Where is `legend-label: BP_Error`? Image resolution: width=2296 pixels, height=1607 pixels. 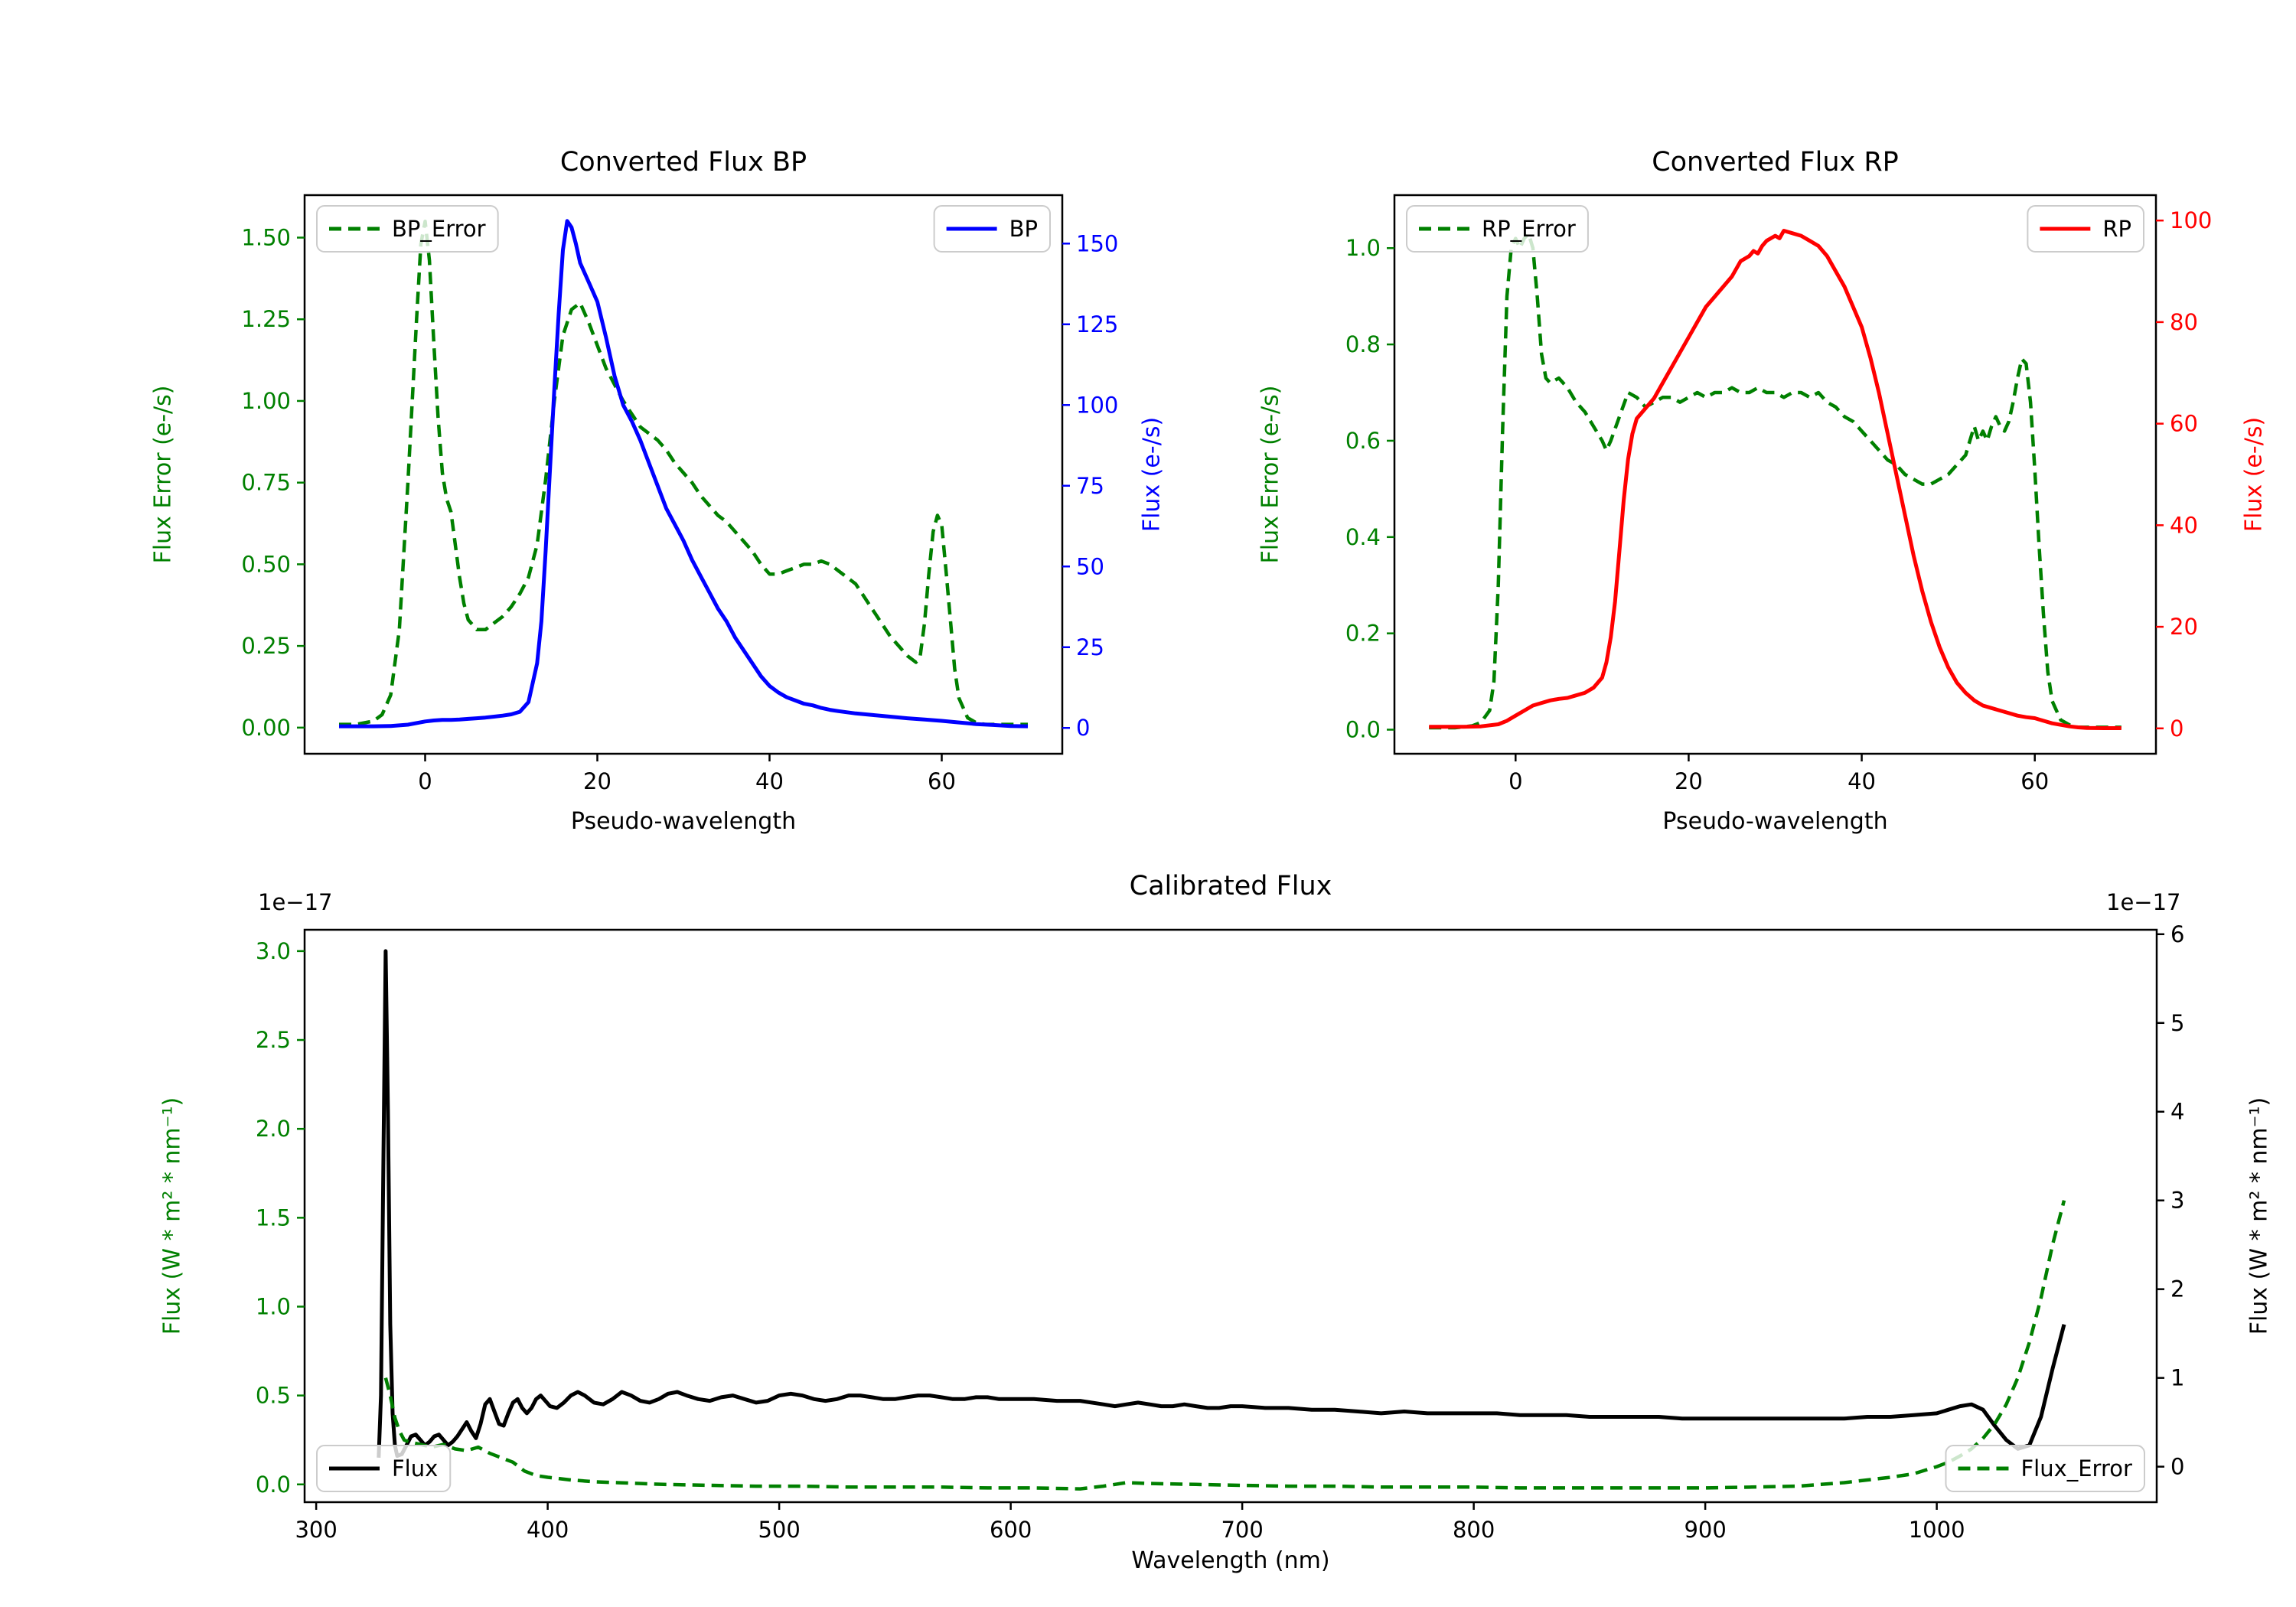
legend-label: BP_Error is located at coordinates (439, 229).